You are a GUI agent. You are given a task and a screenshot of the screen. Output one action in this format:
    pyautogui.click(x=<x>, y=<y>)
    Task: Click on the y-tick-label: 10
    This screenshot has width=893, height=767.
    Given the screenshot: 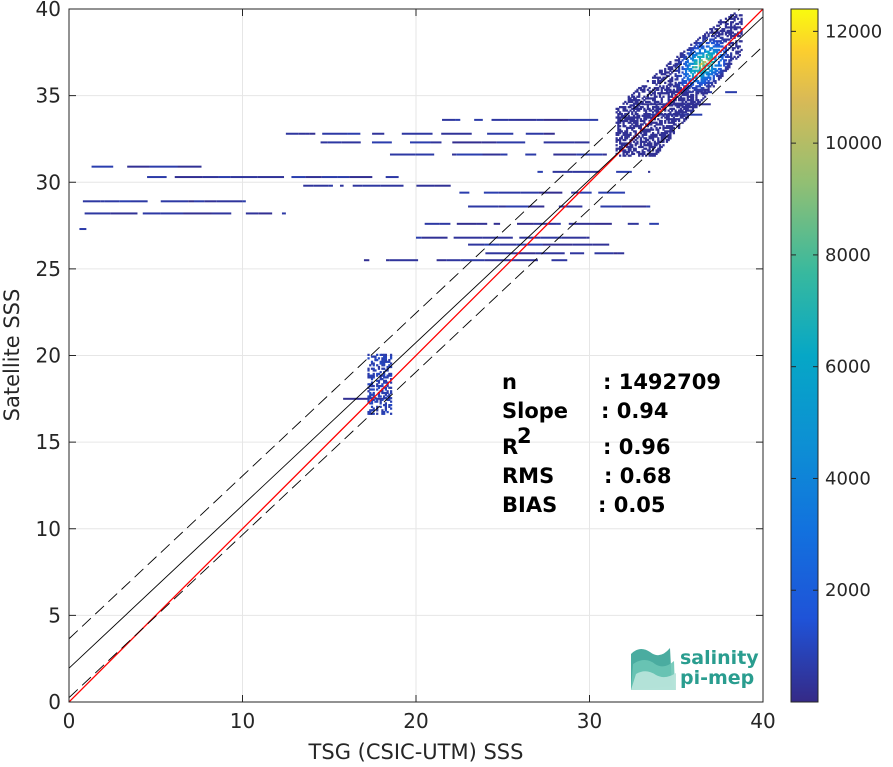 What is the action you would take?
    pyautogui.click(x=48, y=529)
    